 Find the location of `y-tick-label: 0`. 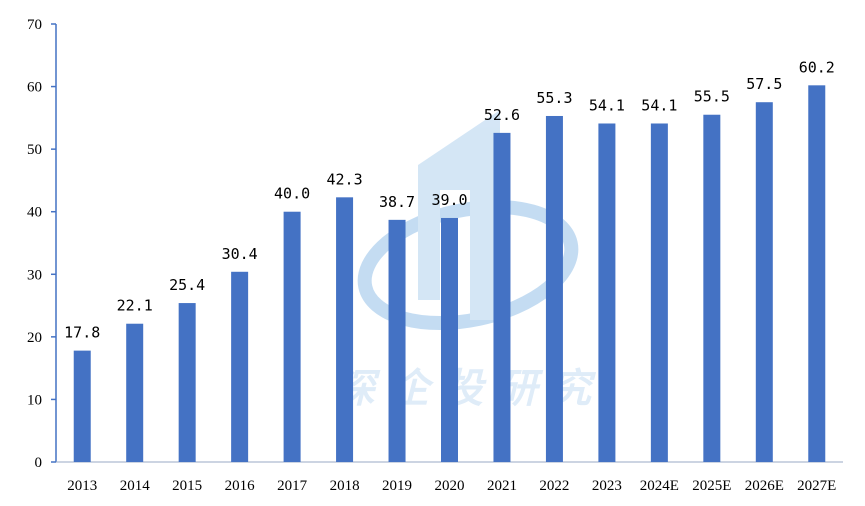

y-tick-label: 0 is located at coordinates (39, 463).